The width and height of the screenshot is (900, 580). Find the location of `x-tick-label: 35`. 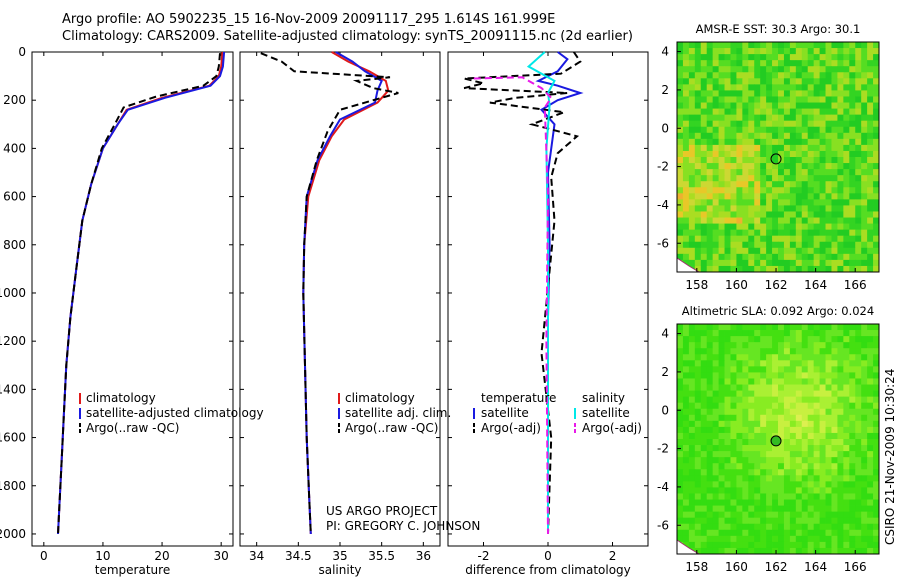

x-tick-label: 35 is located at coordinates (339, 556).